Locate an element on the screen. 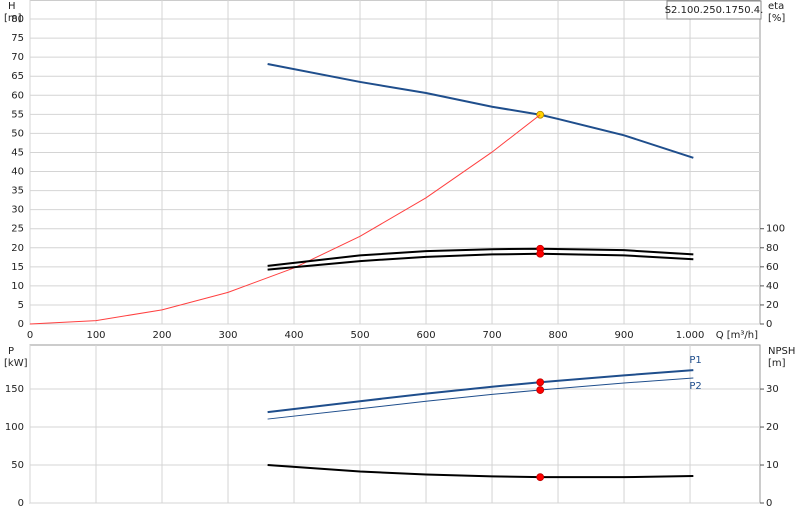  y2-tick-label: 30 is located at coordinates (772, 389).